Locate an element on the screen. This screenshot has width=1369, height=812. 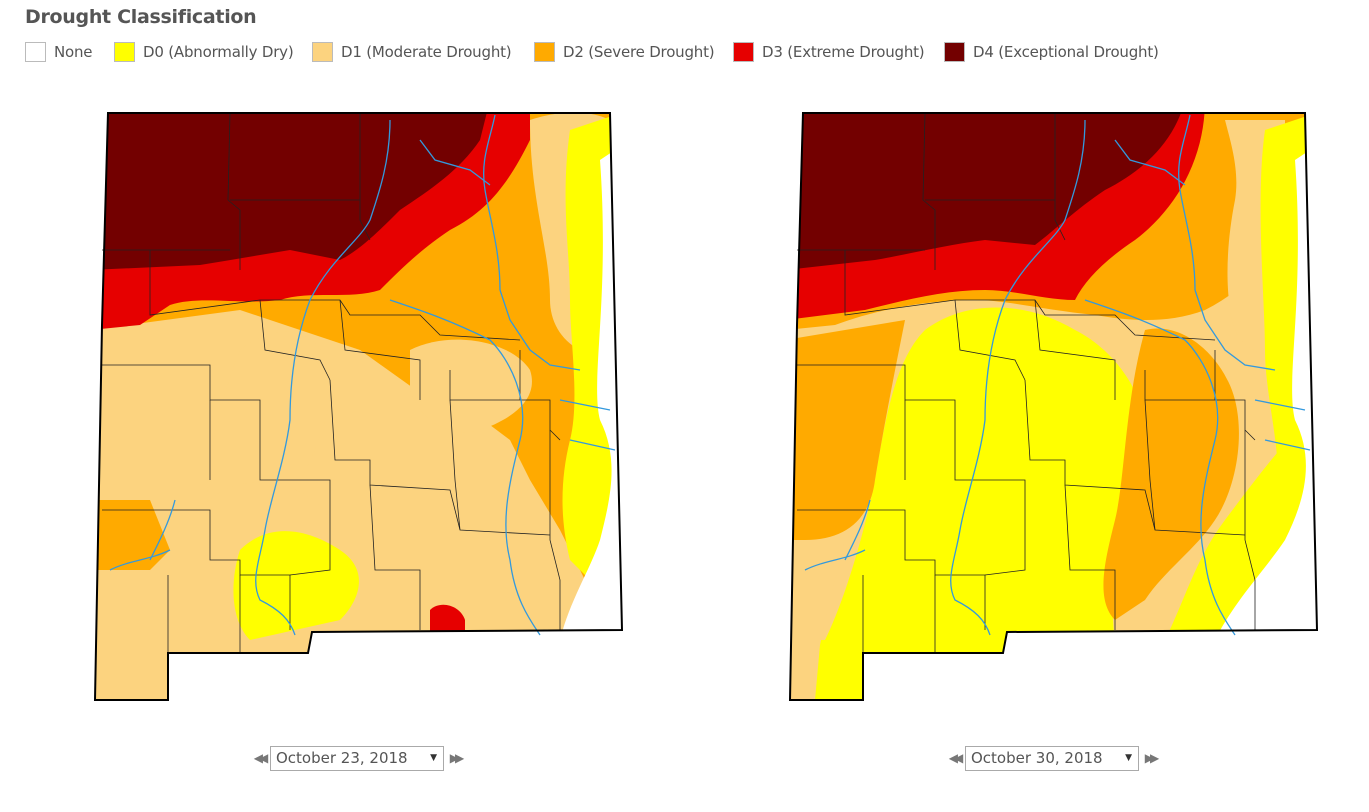
legend-swatch-d1 is located at coordinates (322, 52).